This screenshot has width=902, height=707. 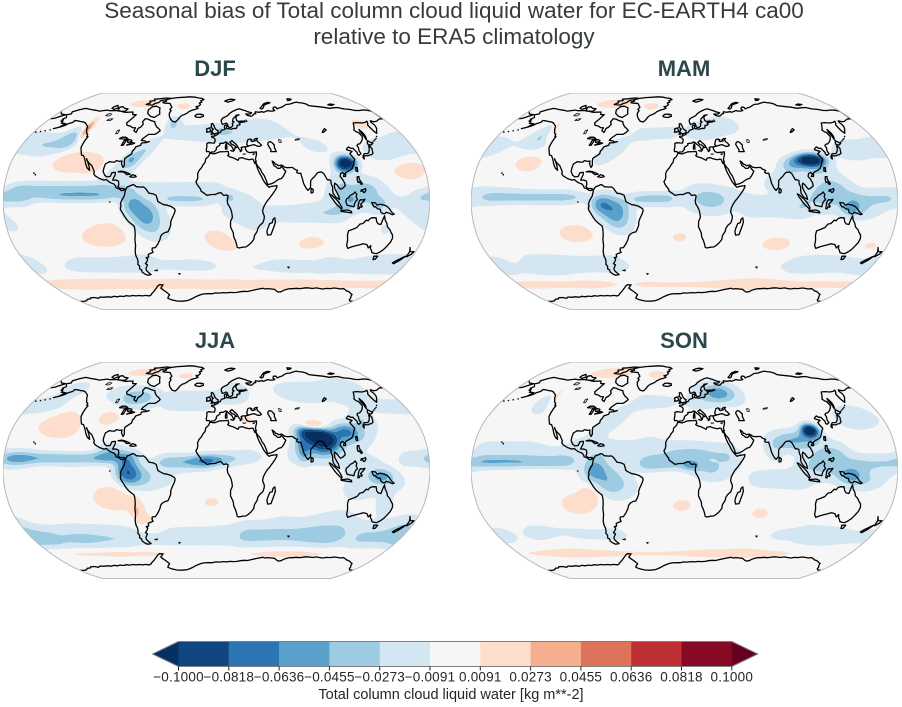 What do you see at coordinates (178, 677) in the screenshot?
I see `svg-text: −0.1000` at bounding box center [178, 677].